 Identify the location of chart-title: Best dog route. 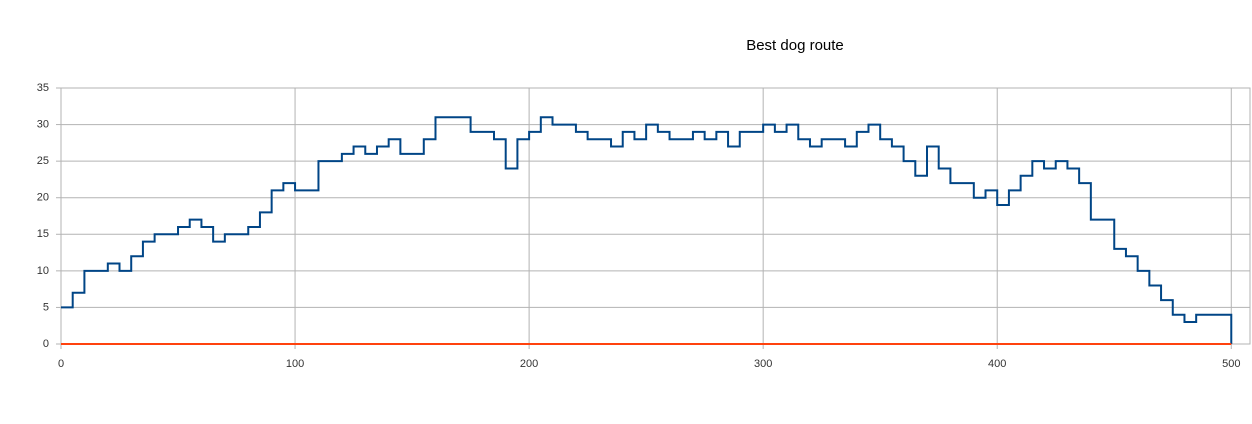
(795, 45).